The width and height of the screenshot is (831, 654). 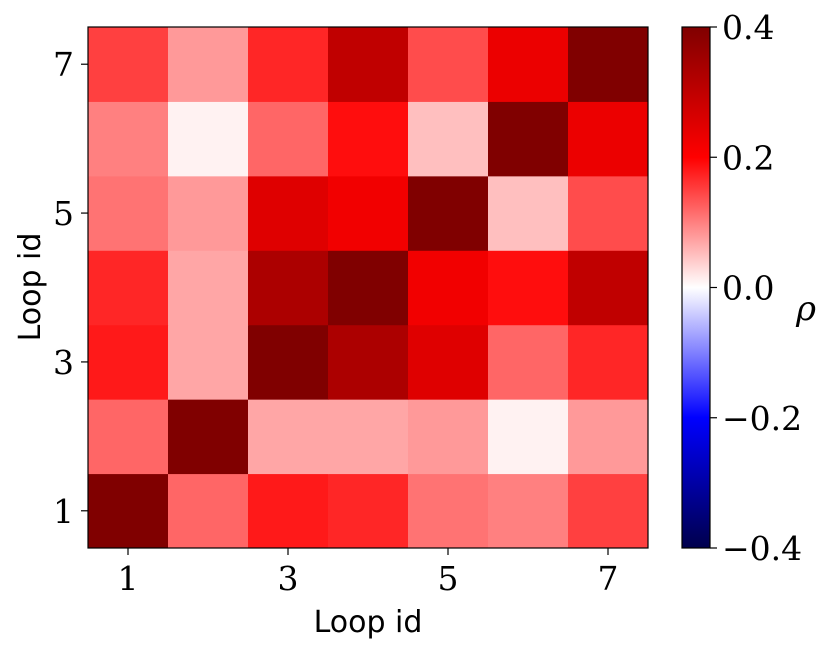 What do you see at coordinates (70, 288) in the screenshot?
I see `y-axis-ticks: 1 3 5 7` at bounding box center [70, 288].